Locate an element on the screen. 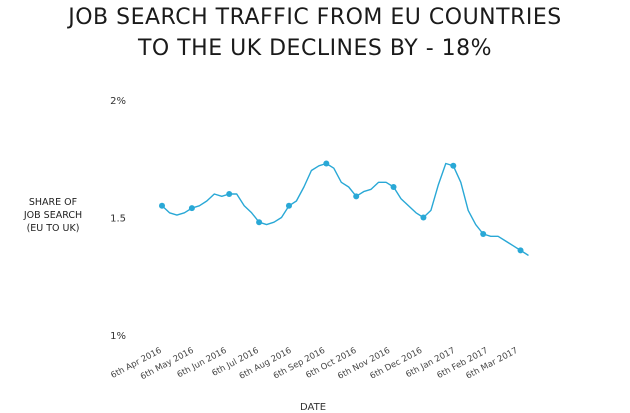 This screenshot has height=413, width=630. chart-title-line-1: JOB SEARCH TRAFFIC FROM EU COUNTRIES is located at coordinates (315, 17).